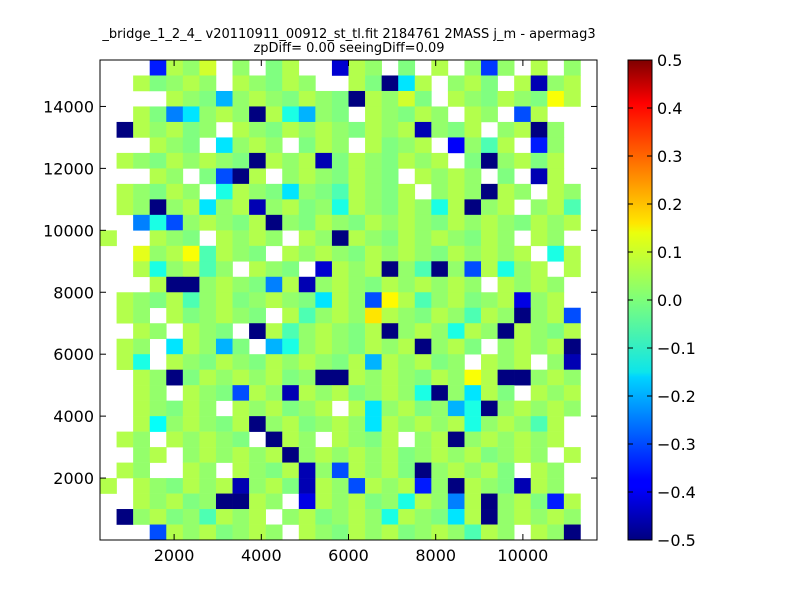  Describe the element at coordinates (669, 204) in the screenshot. I see `colorbar-tick-label: 0.2` at that location.